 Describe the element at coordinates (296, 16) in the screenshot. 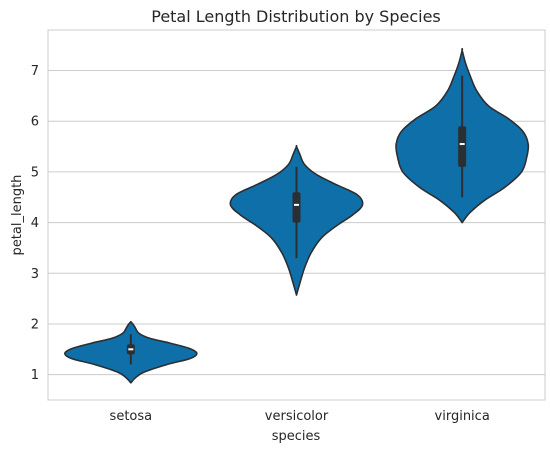

I see `chart-title: Petal Length Distribution by Species` at that location.